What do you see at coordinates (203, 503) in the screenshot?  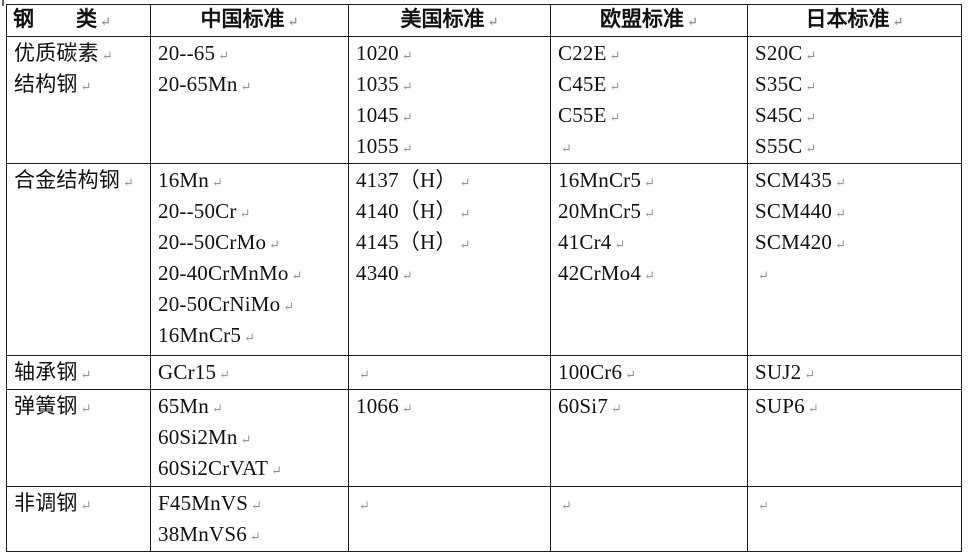 I see `steel-grade: F45MnVS` at bounding box center [203, 503].